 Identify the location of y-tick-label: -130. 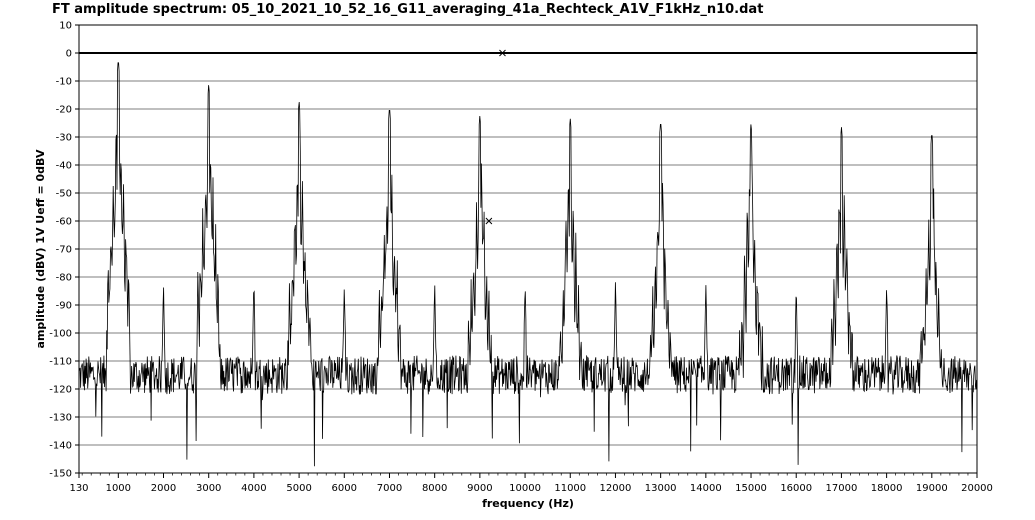
(60, 418).